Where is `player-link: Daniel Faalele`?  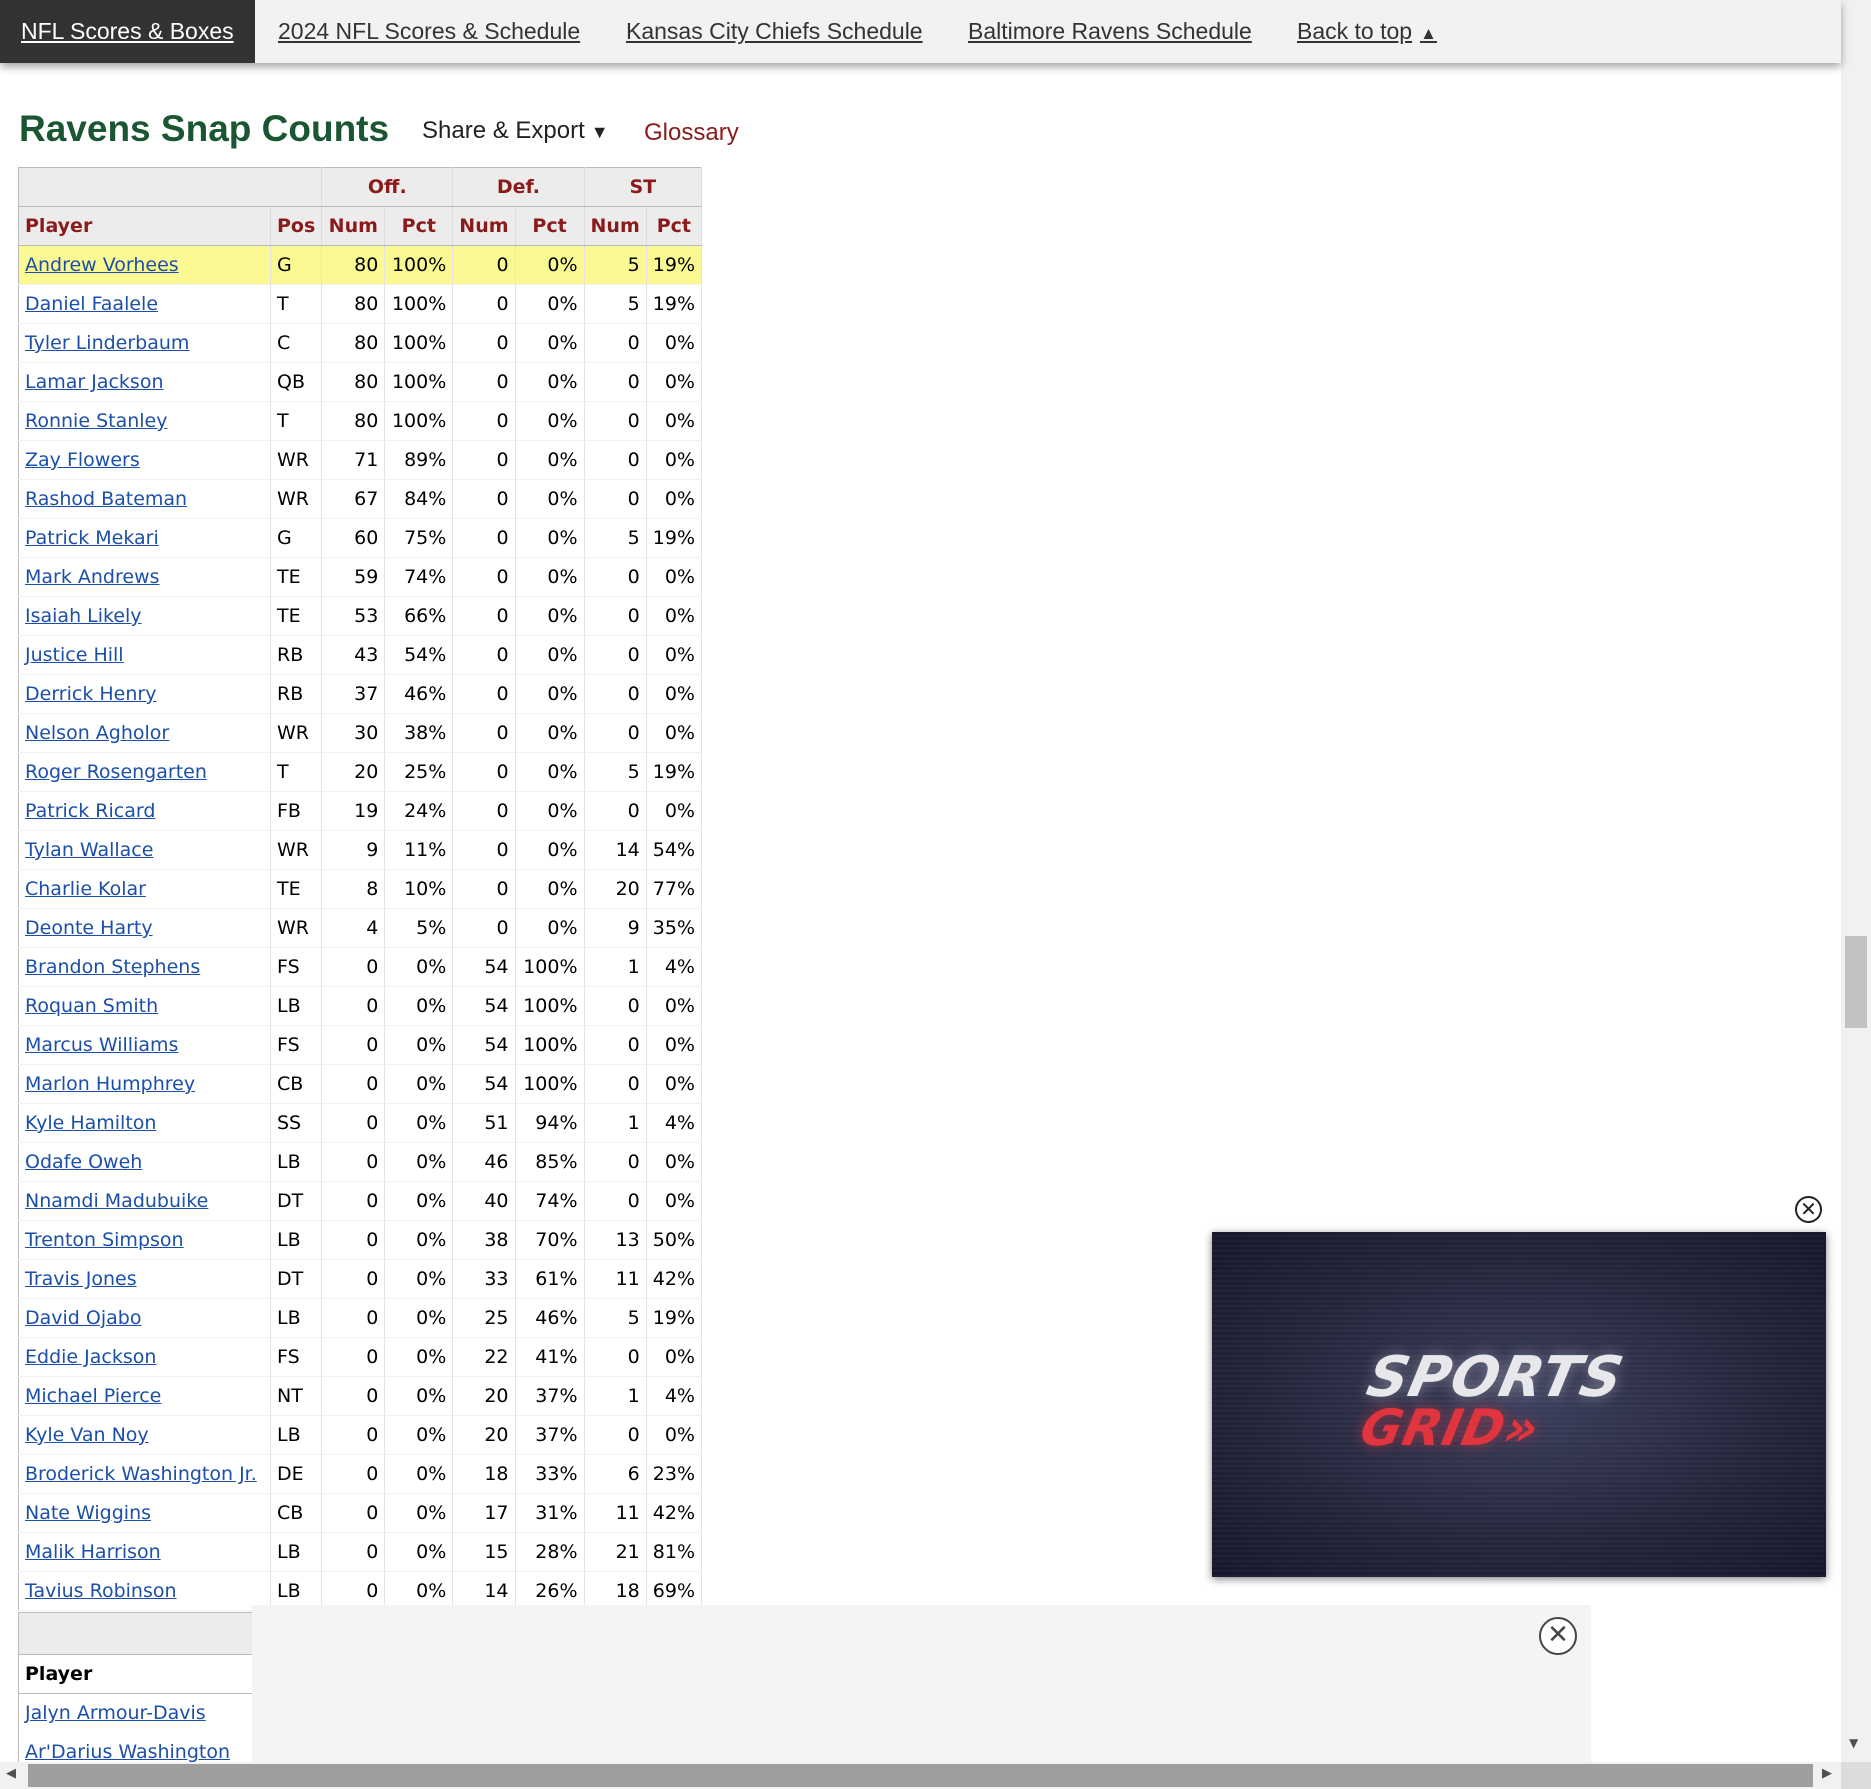
player-link: Daniel Faalele is located at coordinates (92, 304).